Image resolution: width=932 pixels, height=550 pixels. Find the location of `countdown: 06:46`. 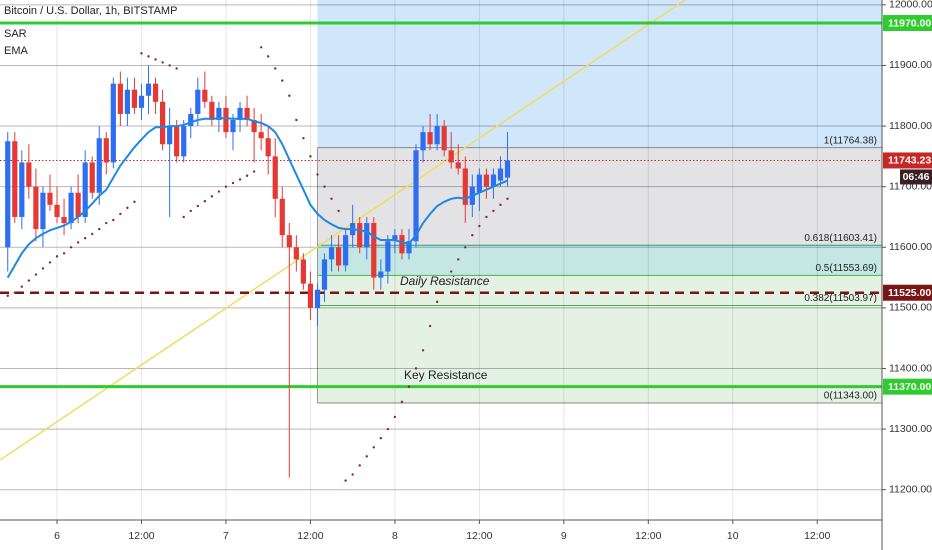

countdown: 06:46 is located at coordinates (916, 177).